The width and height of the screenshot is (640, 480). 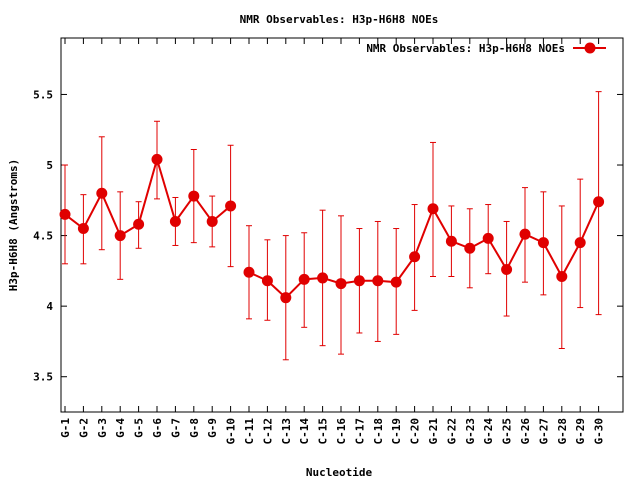 I want to click on x-tick-label: G-8, so click(x=194, y=428).